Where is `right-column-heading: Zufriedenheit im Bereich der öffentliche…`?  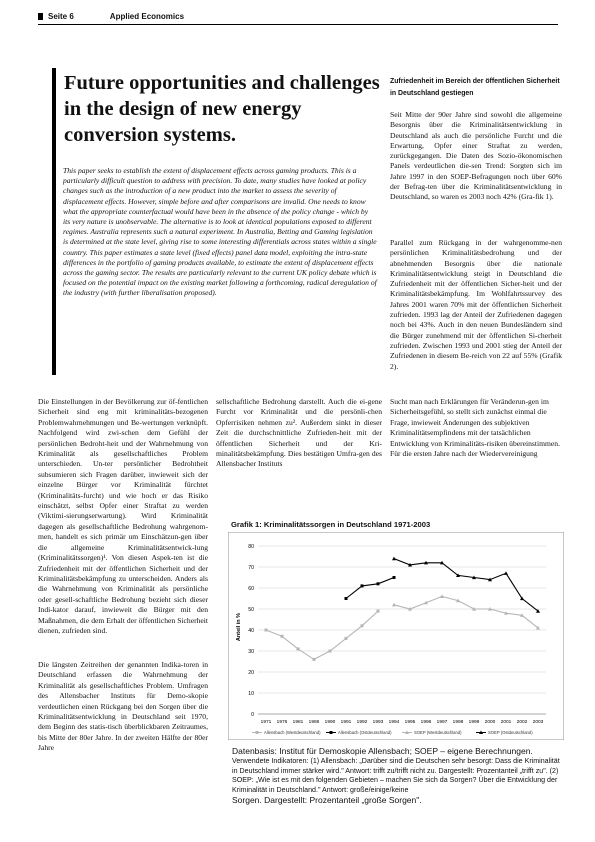 right-column-heading: Zufriedenheit im Bereich der öffentliche… is located at coordinates (475, 87).